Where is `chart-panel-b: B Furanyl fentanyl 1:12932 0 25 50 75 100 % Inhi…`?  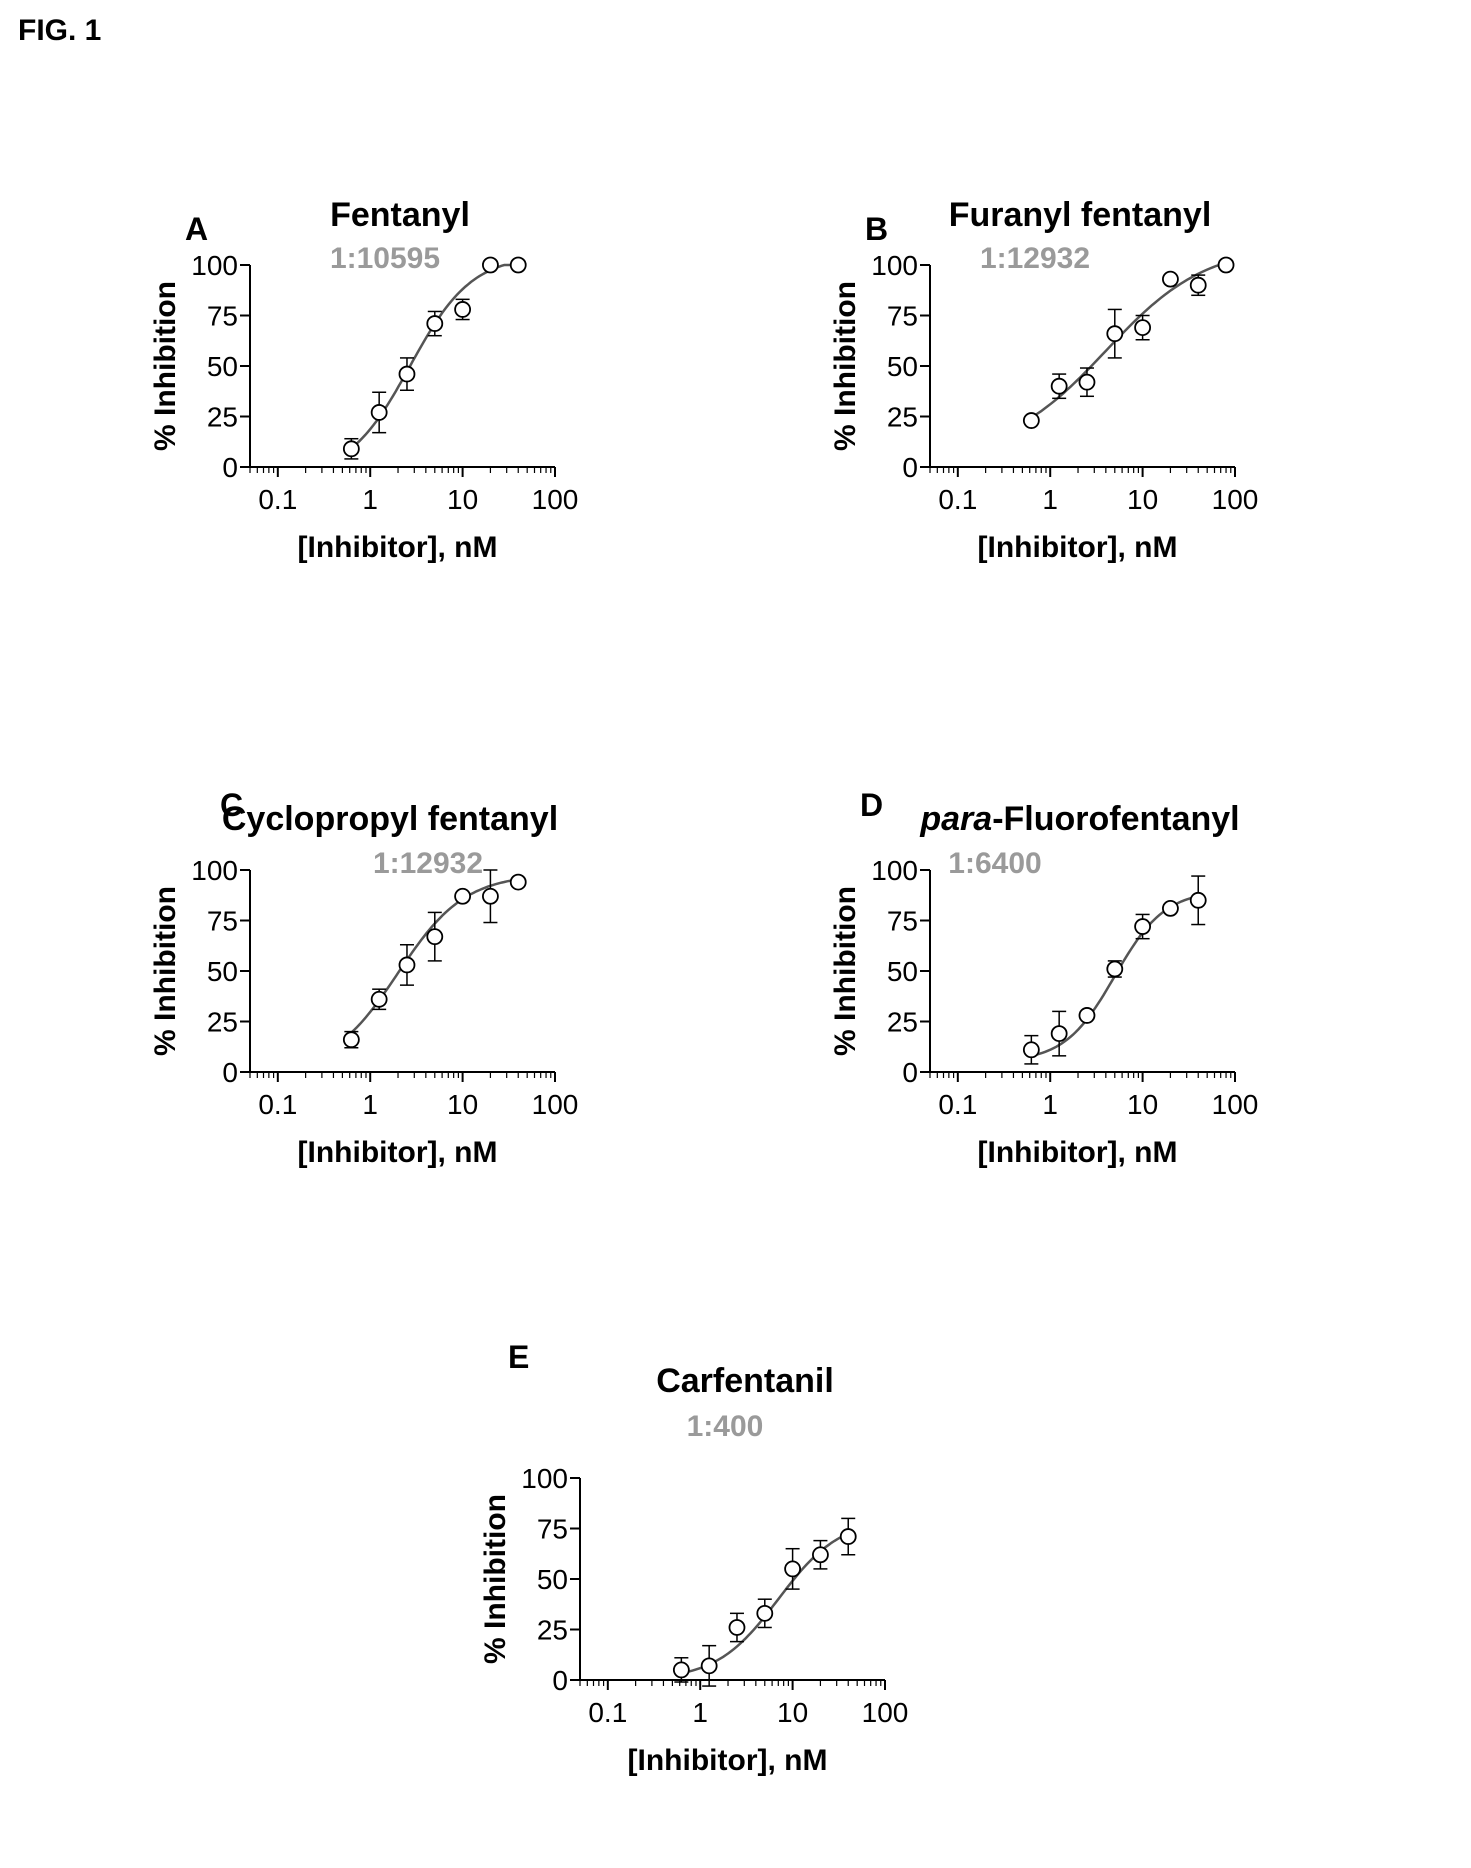
chart-panel-b: B Furanyl fentanyl 1:12932 0 25 50 75 100 % Inhi… is located at coordinates (1110, 382).